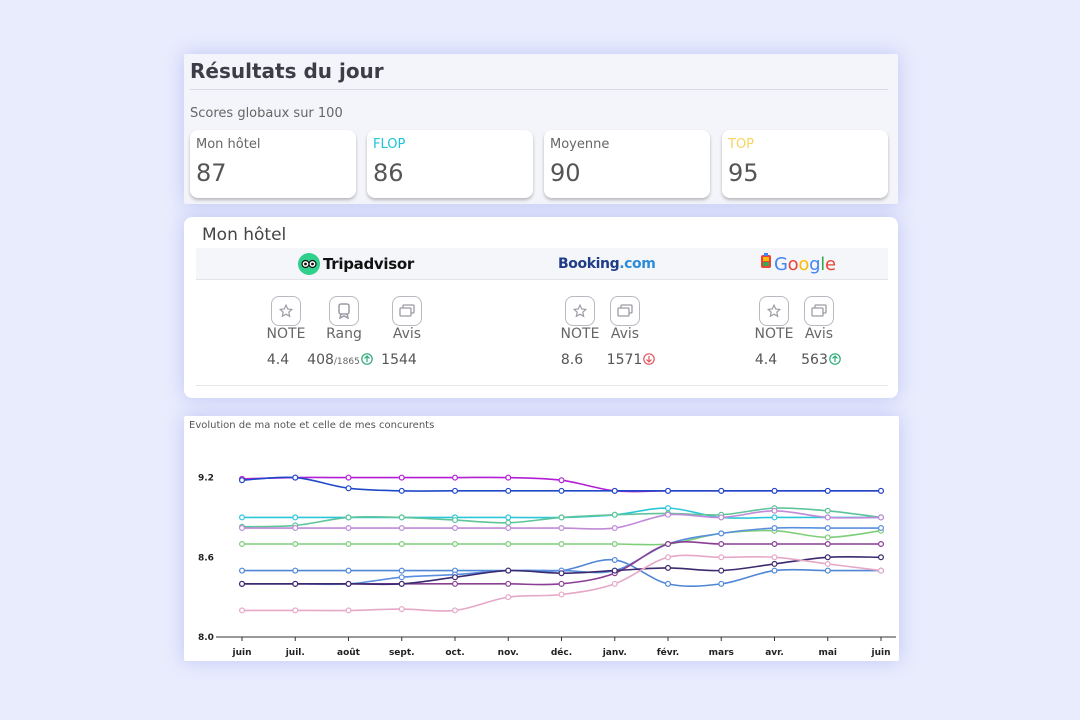 This screenshot has height=720, width=1080. I want to click on tripadvisor-rank-label: Rang, so click(344, 334).